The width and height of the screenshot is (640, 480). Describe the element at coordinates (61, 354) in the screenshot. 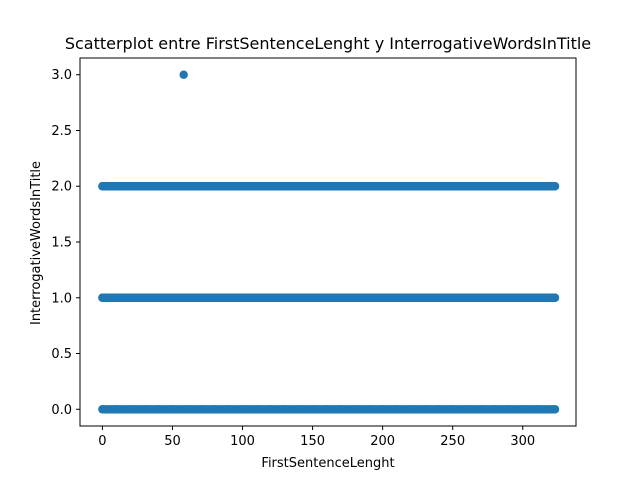

I see `y-tick-label: 0.5` at that location.